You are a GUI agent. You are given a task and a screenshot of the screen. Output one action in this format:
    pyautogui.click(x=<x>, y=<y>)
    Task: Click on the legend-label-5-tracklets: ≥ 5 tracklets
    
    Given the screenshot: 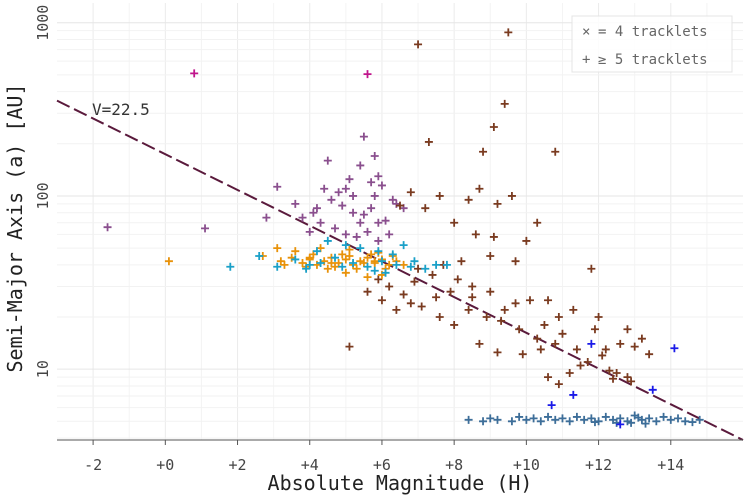 What is the action you would take?
    pyautogui.click(x=653, y=60)
    